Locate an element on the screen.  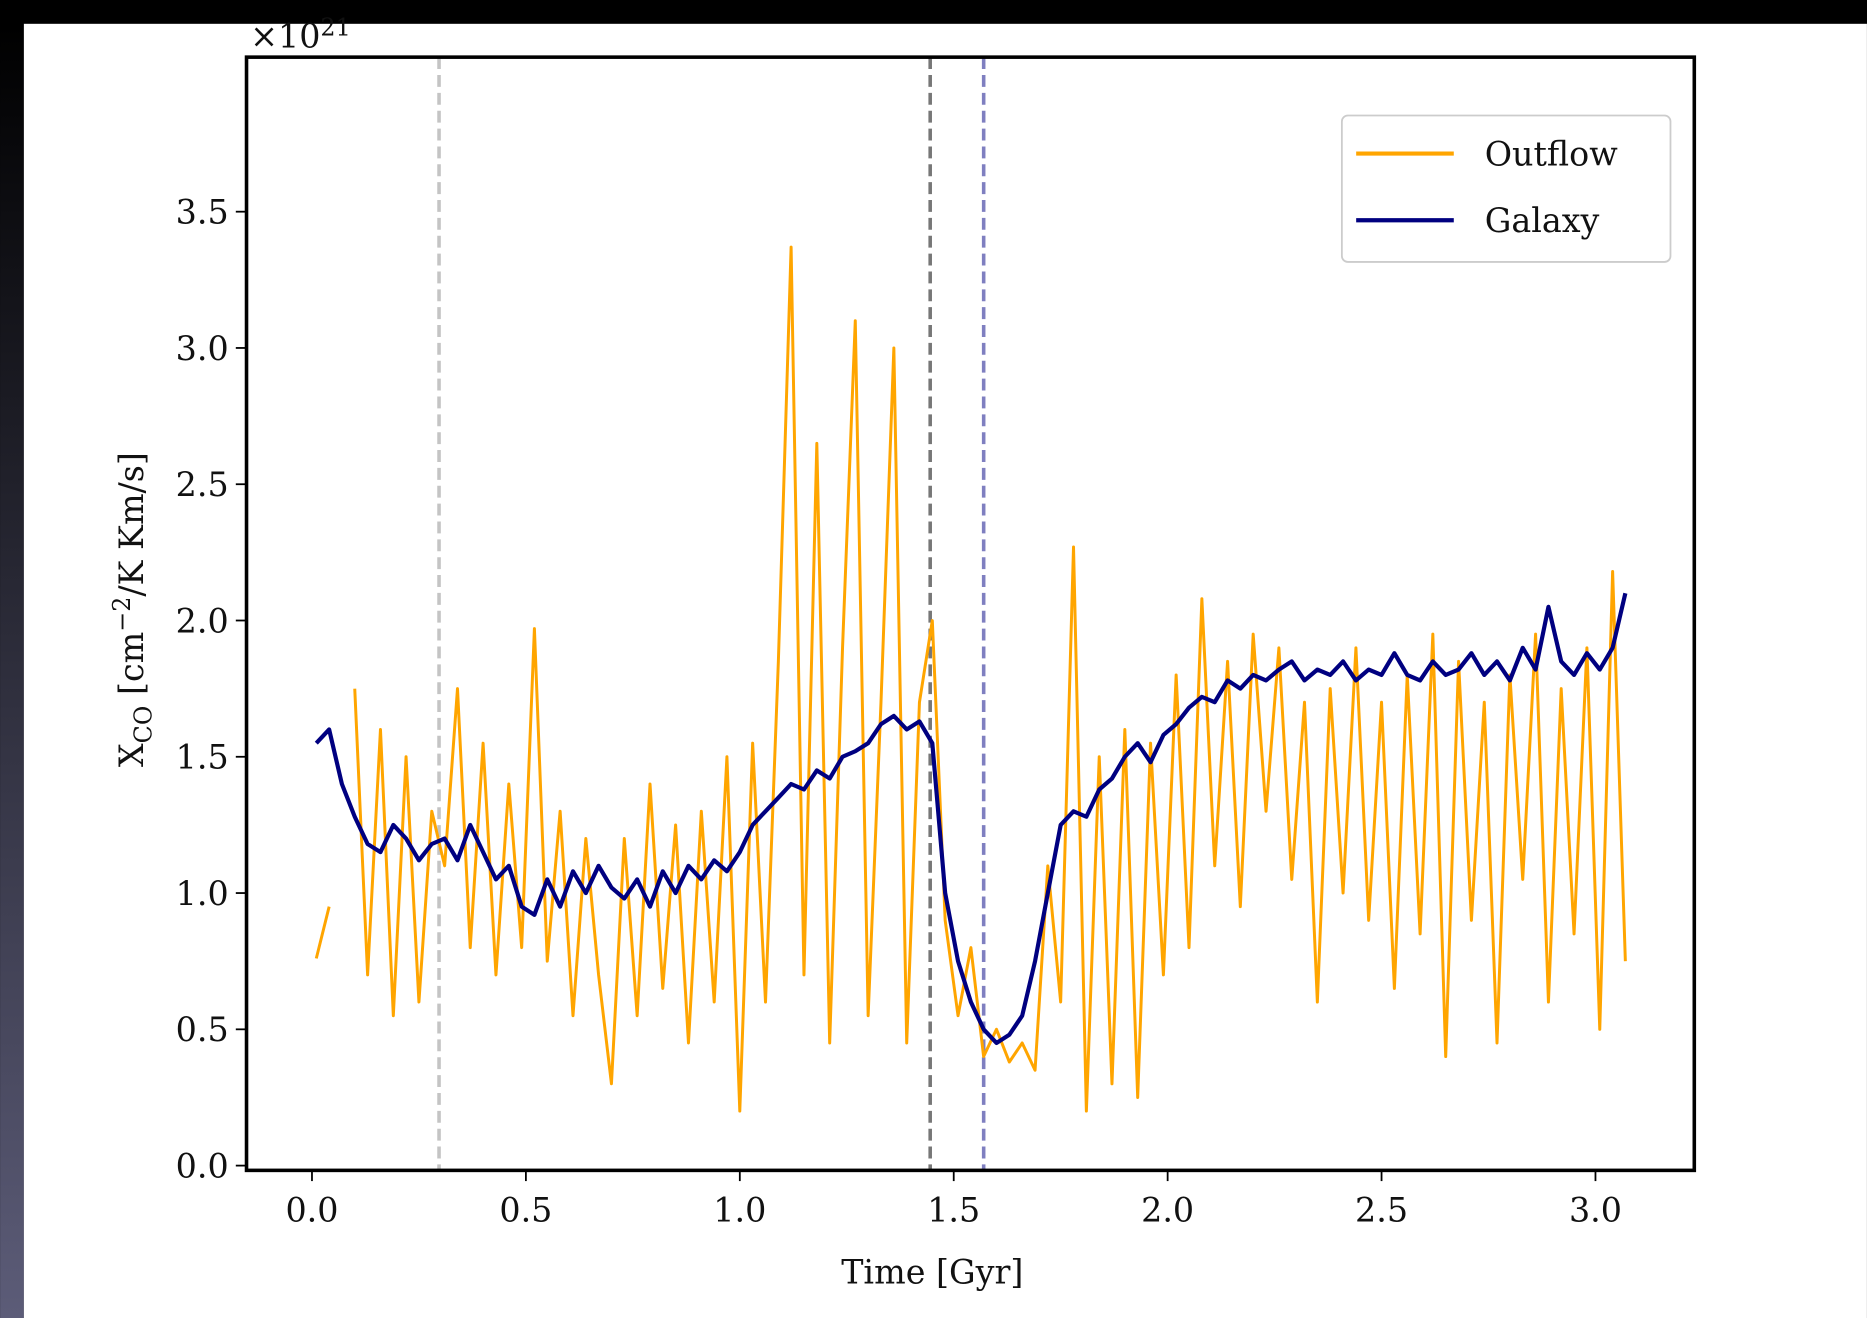
legend-label: Outflow is located at coordinates (1551, 153).